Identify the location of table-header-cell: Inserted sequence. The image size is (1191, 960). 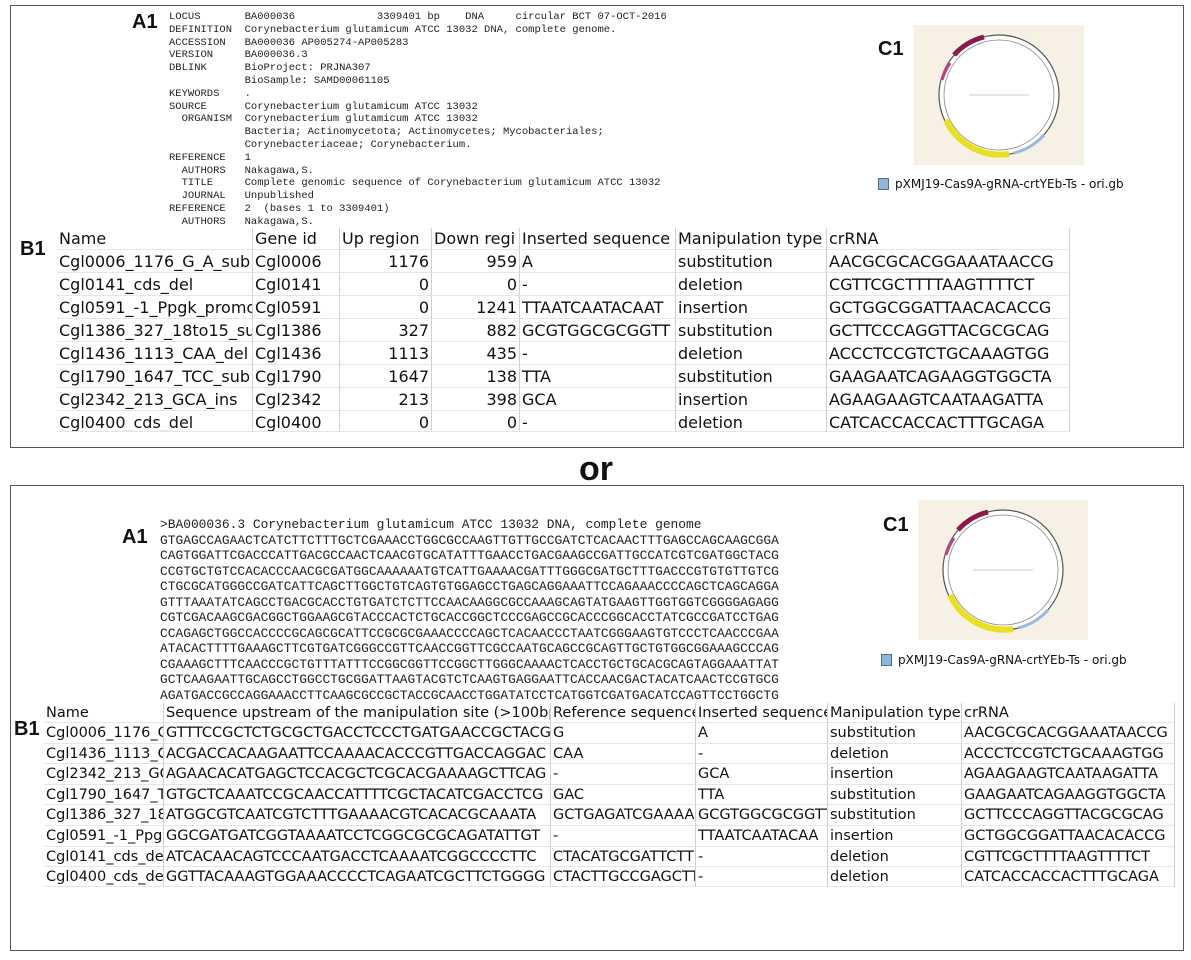
(762, 713).